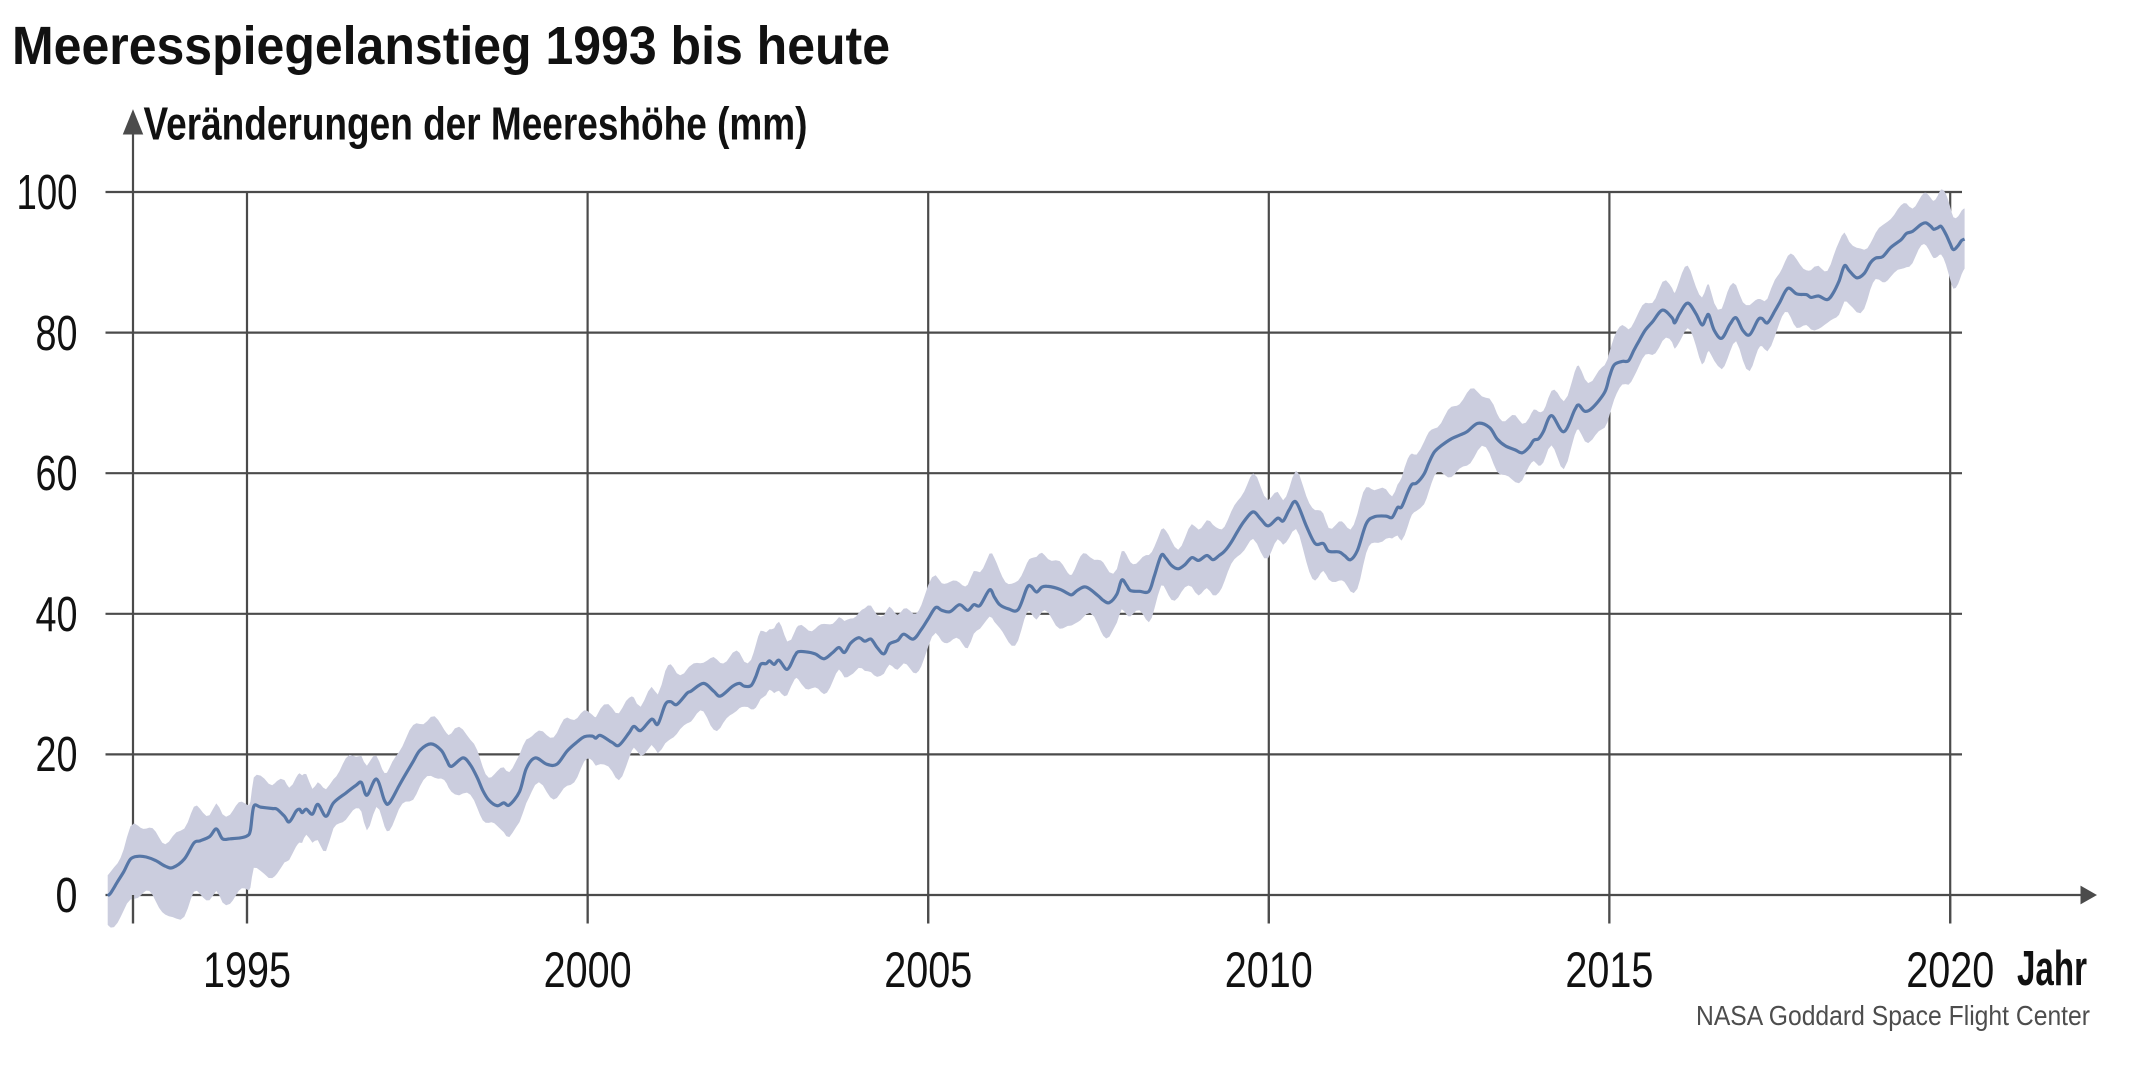  What do you see at coordinates (1950, 970) in the screenshot?
I see `svg-text: 2020` at bounding box center [1950, 970].